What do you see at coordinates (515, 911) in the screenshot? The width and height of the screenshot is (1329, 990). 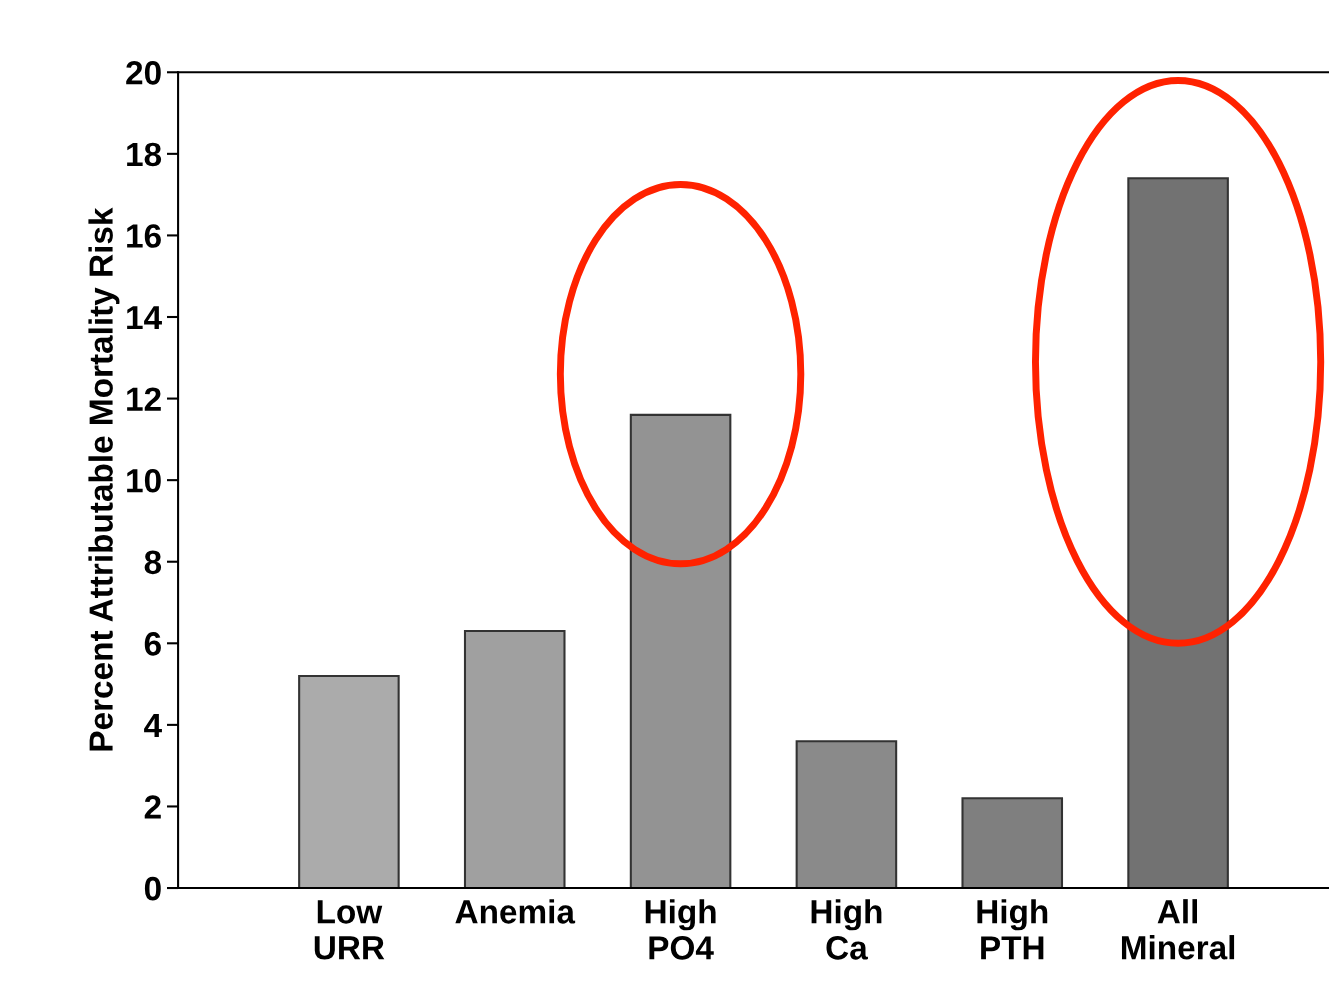 I see `x-tick-label: Anemia` at bounding box center [515, 911].